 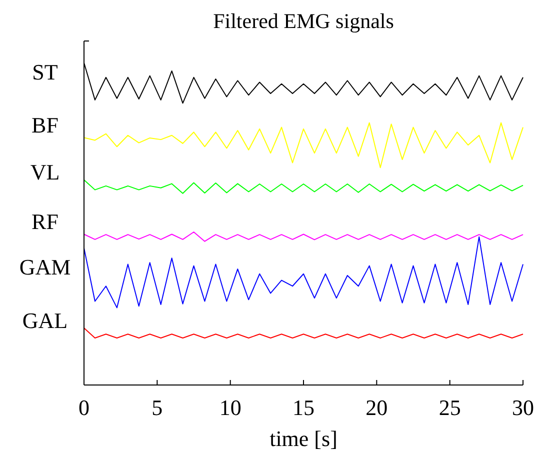 I want to click on series-label: GAL, so click(x=45, y=320).